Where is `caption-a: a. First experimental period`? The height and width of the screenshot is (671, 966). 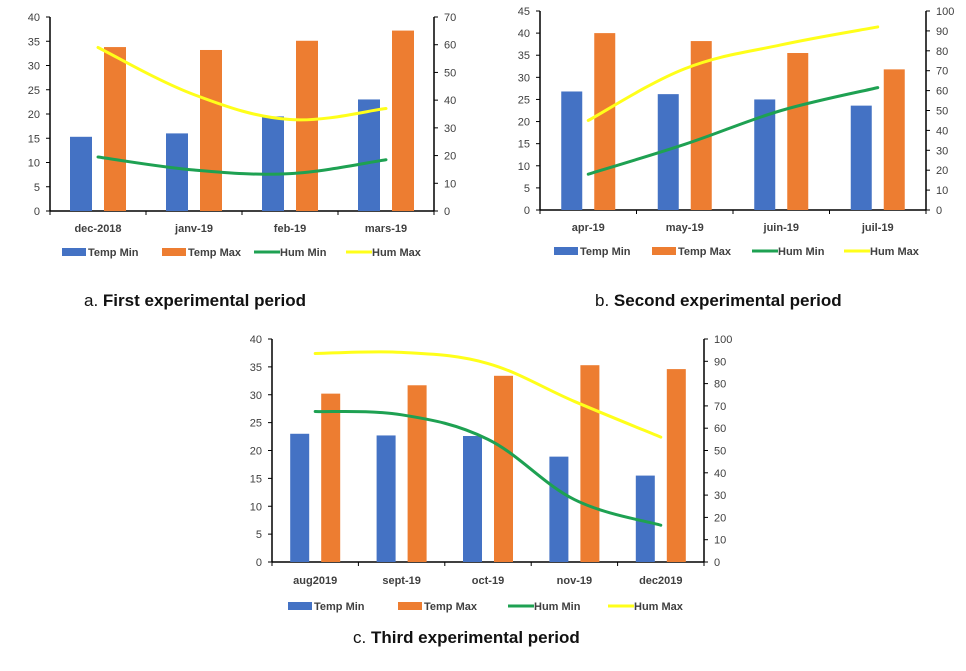 caption-a: a. First experimental period is located at coordinates (195, 301).